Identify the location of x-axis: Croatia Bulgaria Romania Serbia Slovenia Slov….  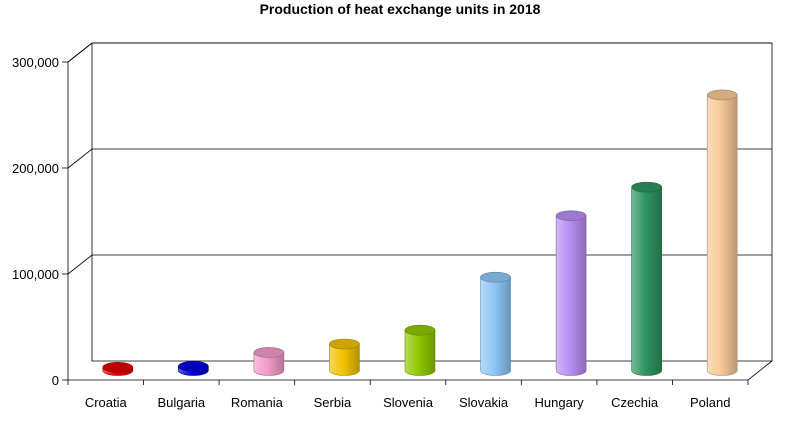
(408, 395).